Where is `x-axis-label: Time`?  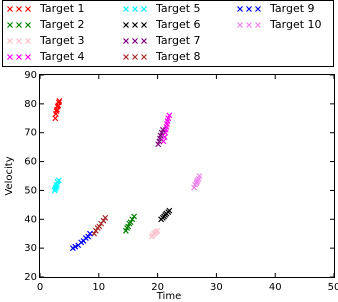
x-axis-label: Time is located at coordinates (168, 296).